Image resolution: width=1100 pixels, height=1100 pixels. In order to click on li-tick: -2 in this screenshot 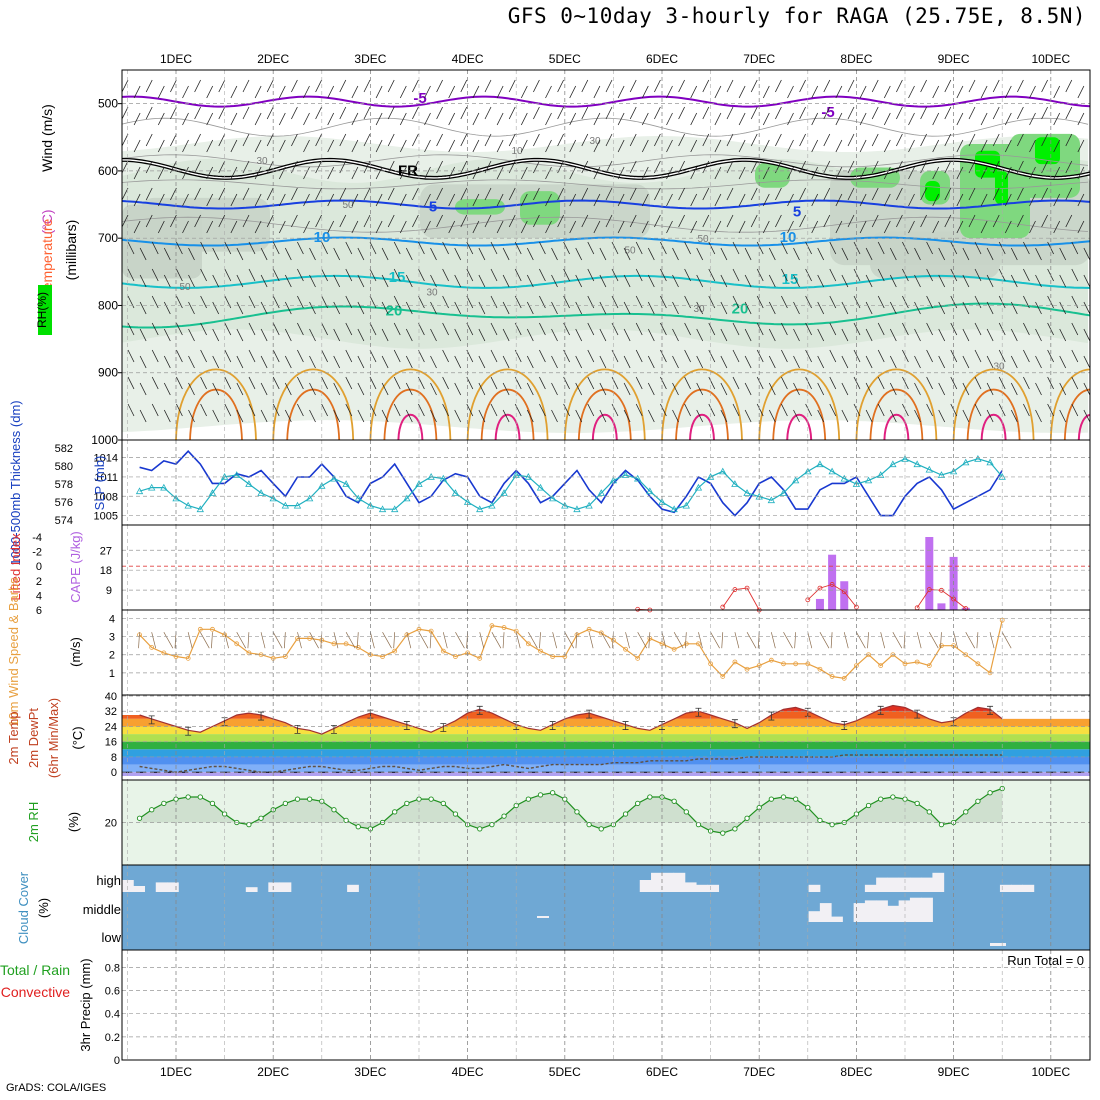, I will do `click(37, 553)`.